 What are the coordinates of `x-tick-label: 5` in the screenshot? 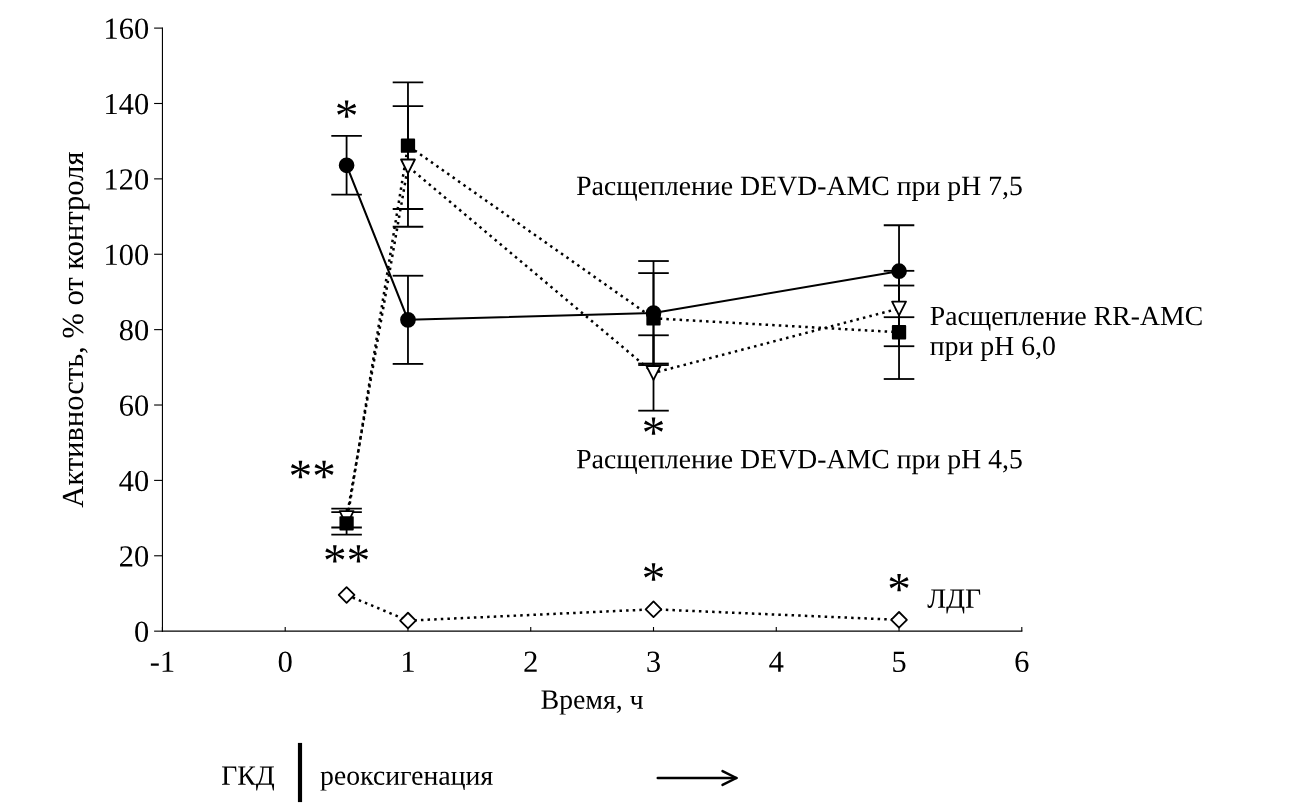 It's located at (899, 662).